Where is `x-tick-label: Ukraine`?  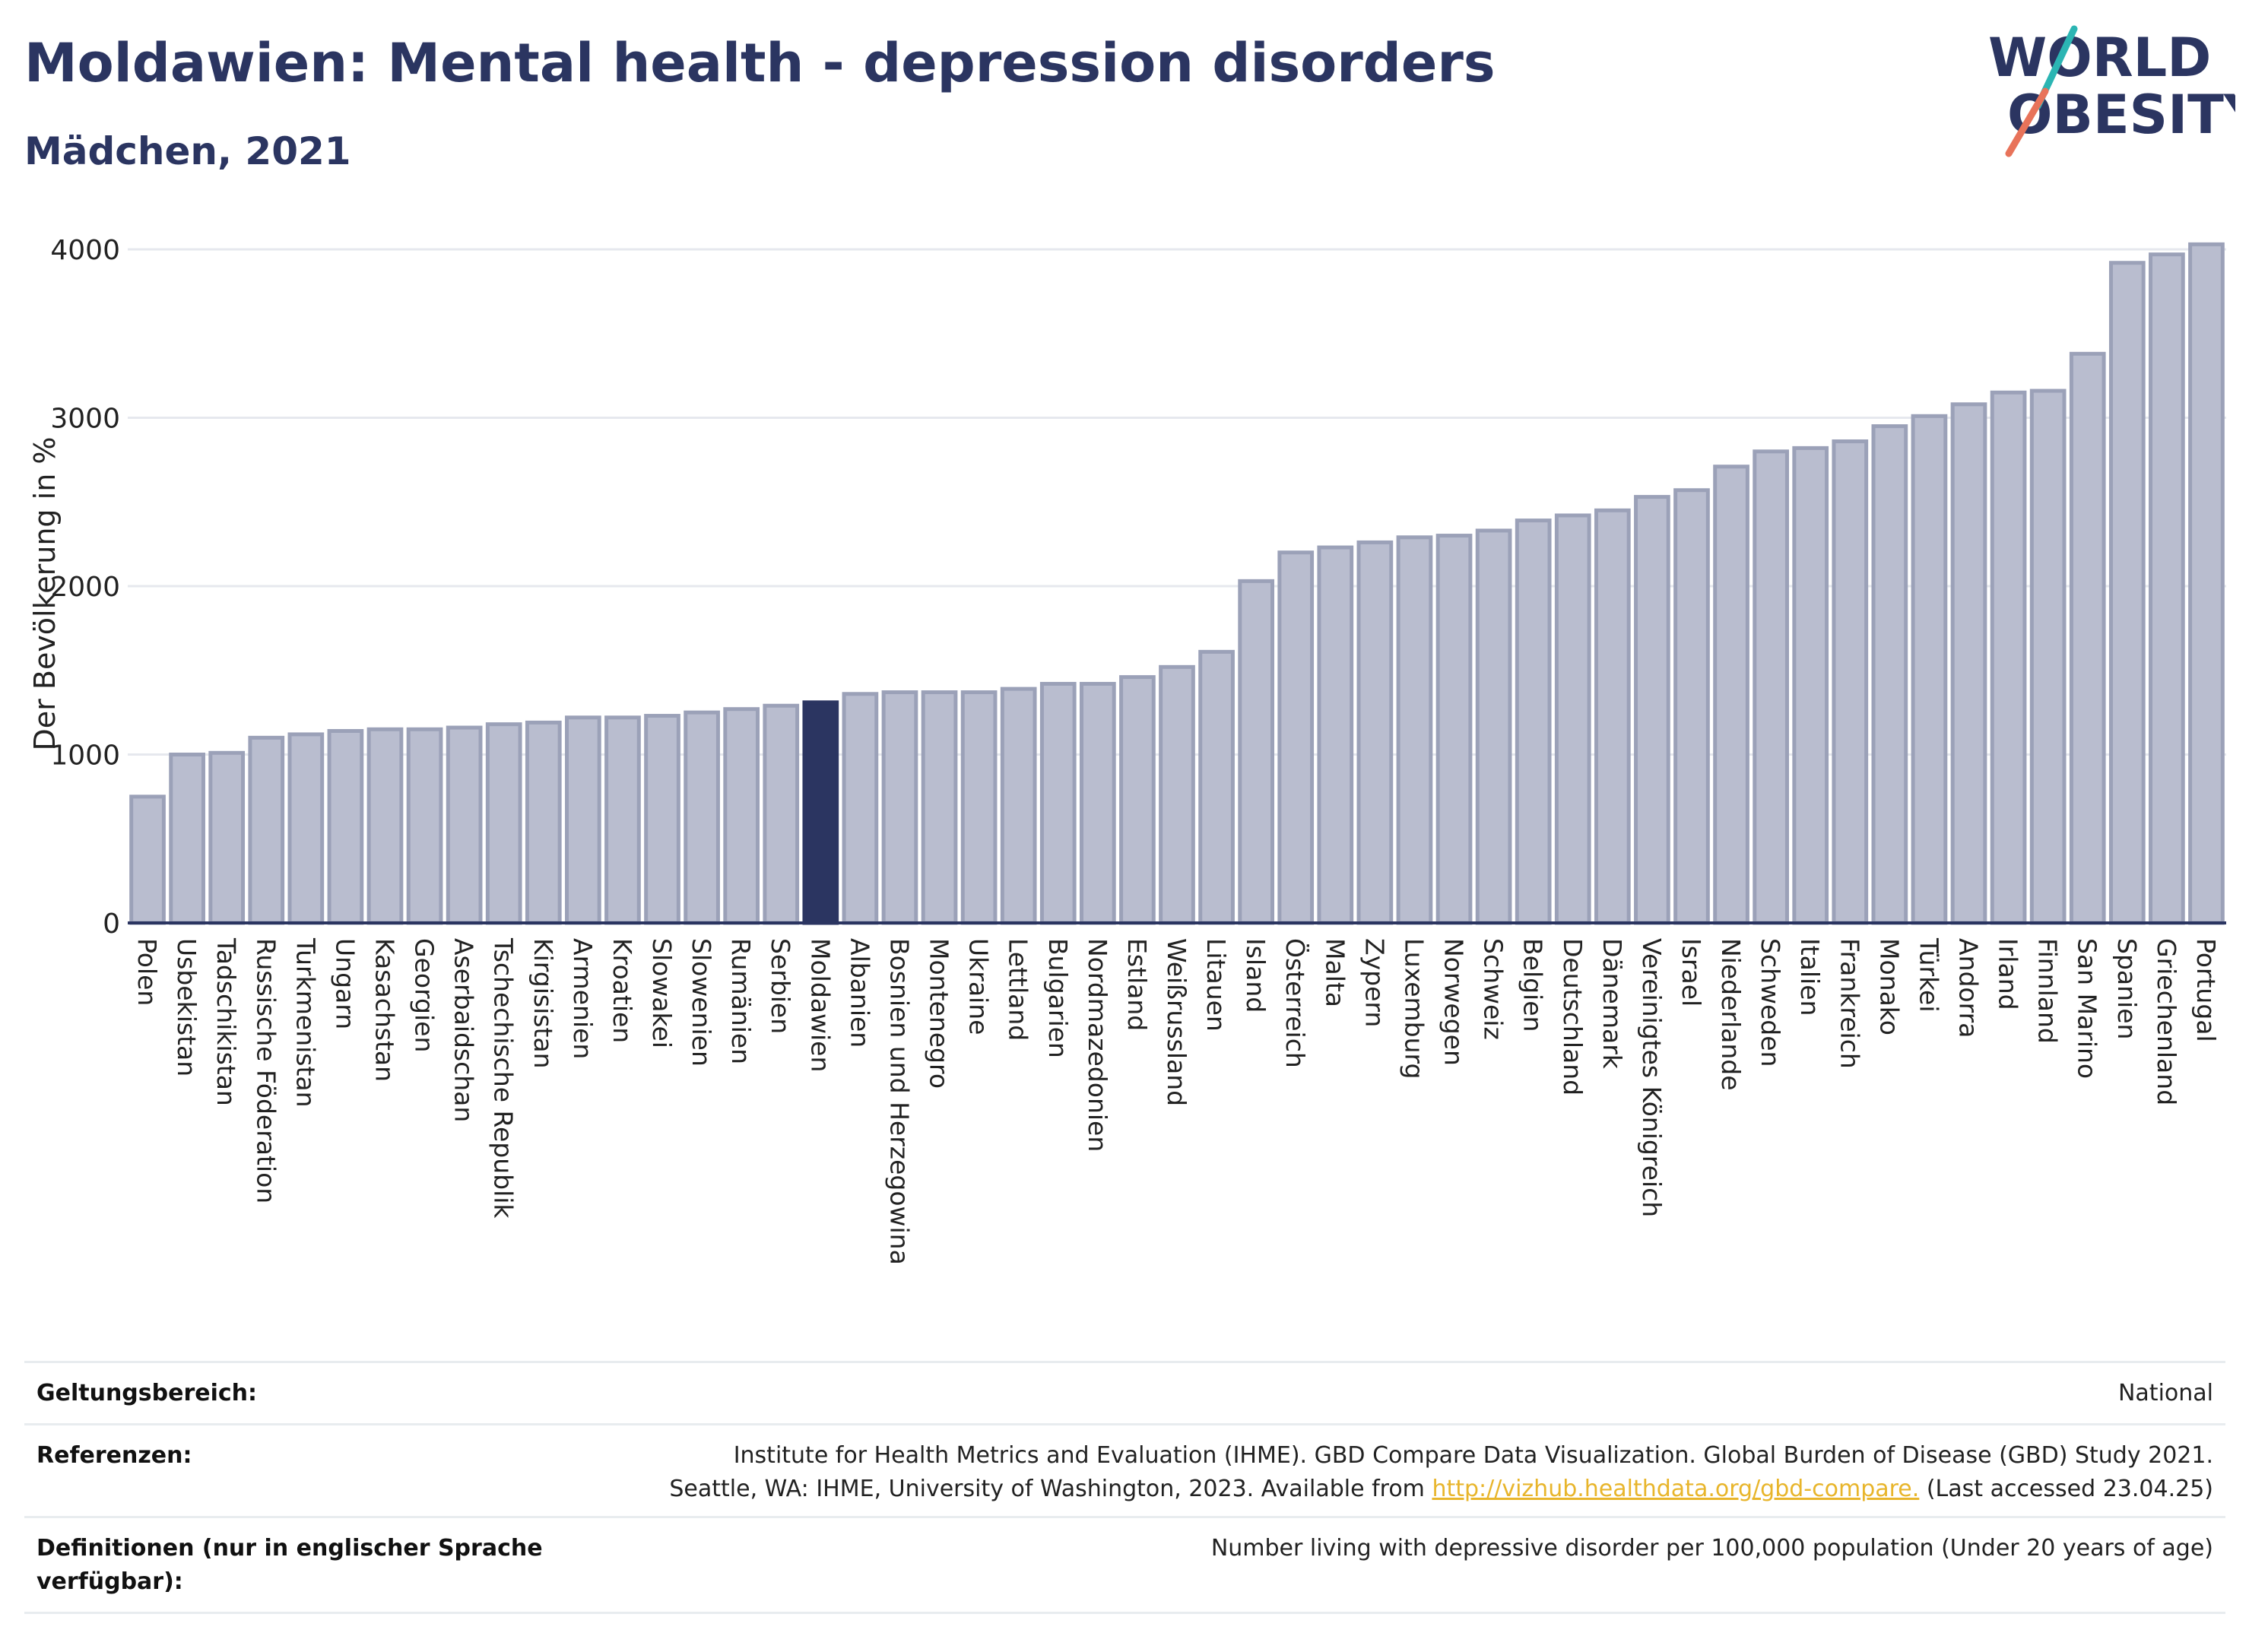
x-tick-label: Ukraine is located at coordinates (979, 986).